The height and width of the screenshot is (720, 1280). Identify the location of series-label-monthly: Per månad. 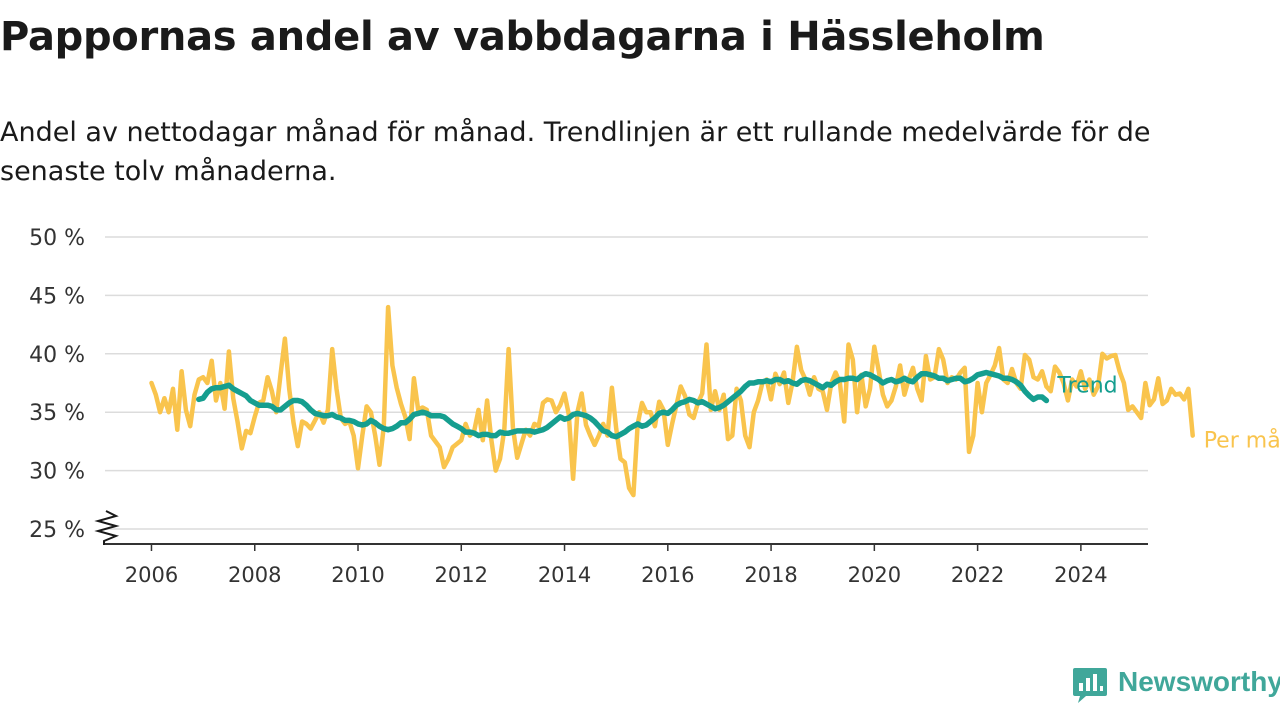
(1242, 441).